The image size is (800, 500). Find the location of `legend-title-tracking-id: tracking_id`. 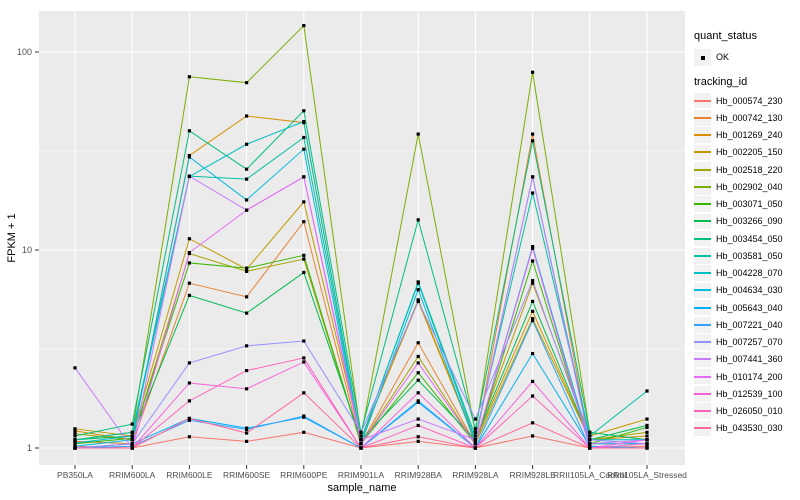

legend-title-tracking-id: tracking_id is located at coordinates (721, 82).